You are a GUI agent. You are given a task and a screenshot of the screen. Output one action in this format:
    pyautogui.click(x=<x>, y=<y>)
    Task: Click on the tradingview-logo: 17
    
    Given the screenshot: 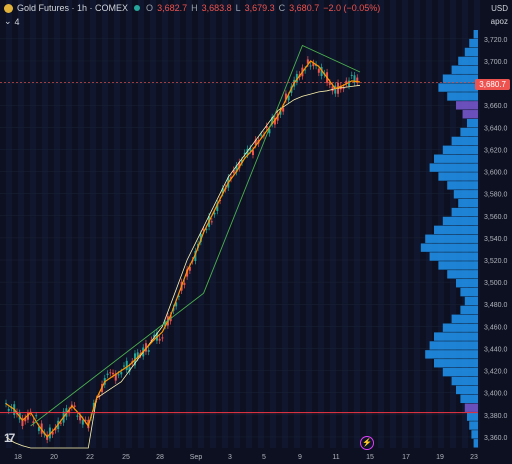 What is the action you would take?
    pyautogui.click(x=9, y=438)
    